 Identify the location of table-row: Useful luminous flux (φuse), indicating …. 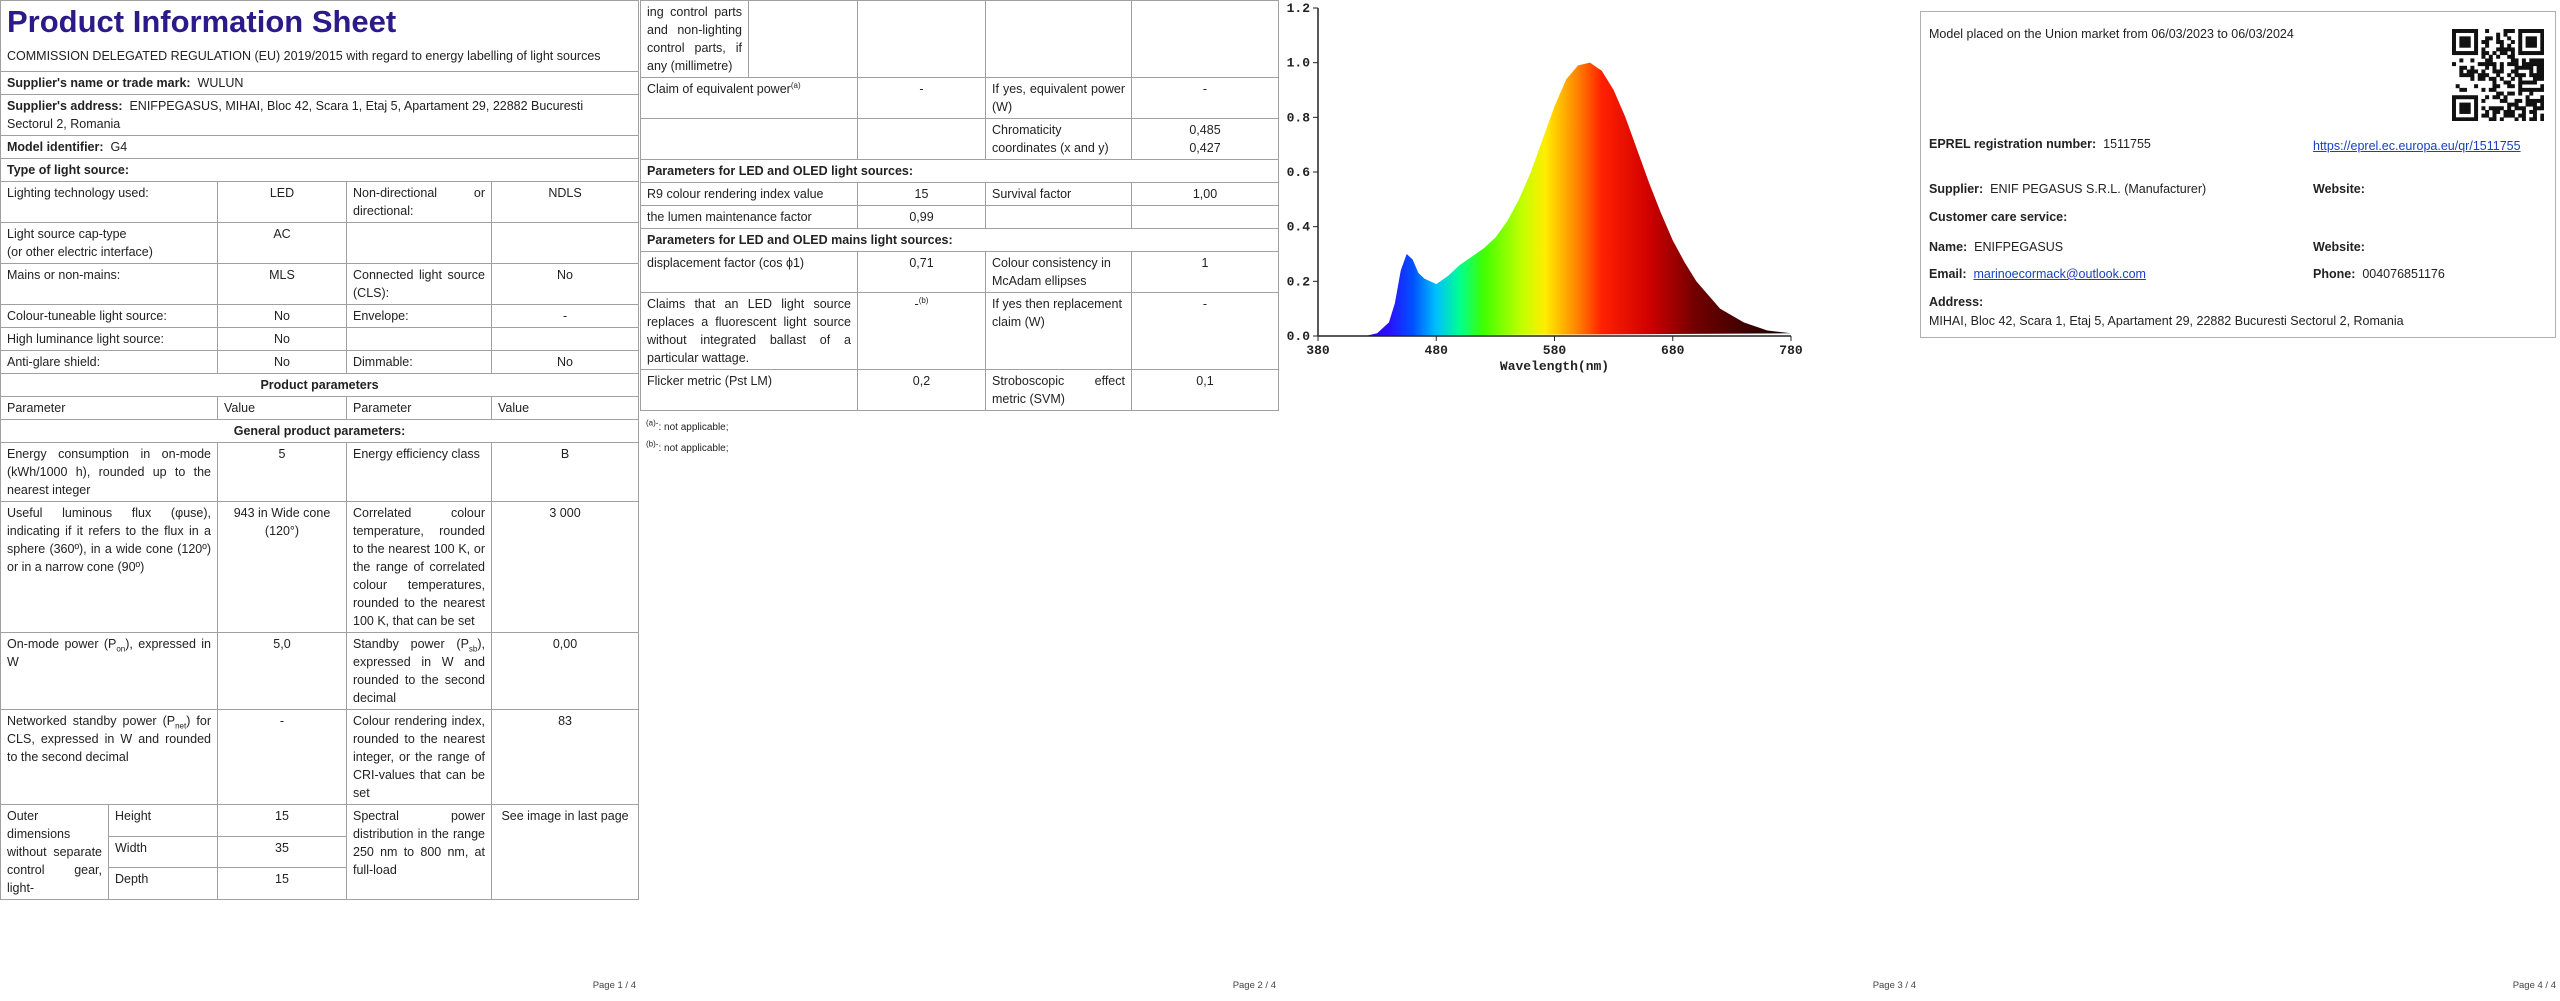
(320, 567).